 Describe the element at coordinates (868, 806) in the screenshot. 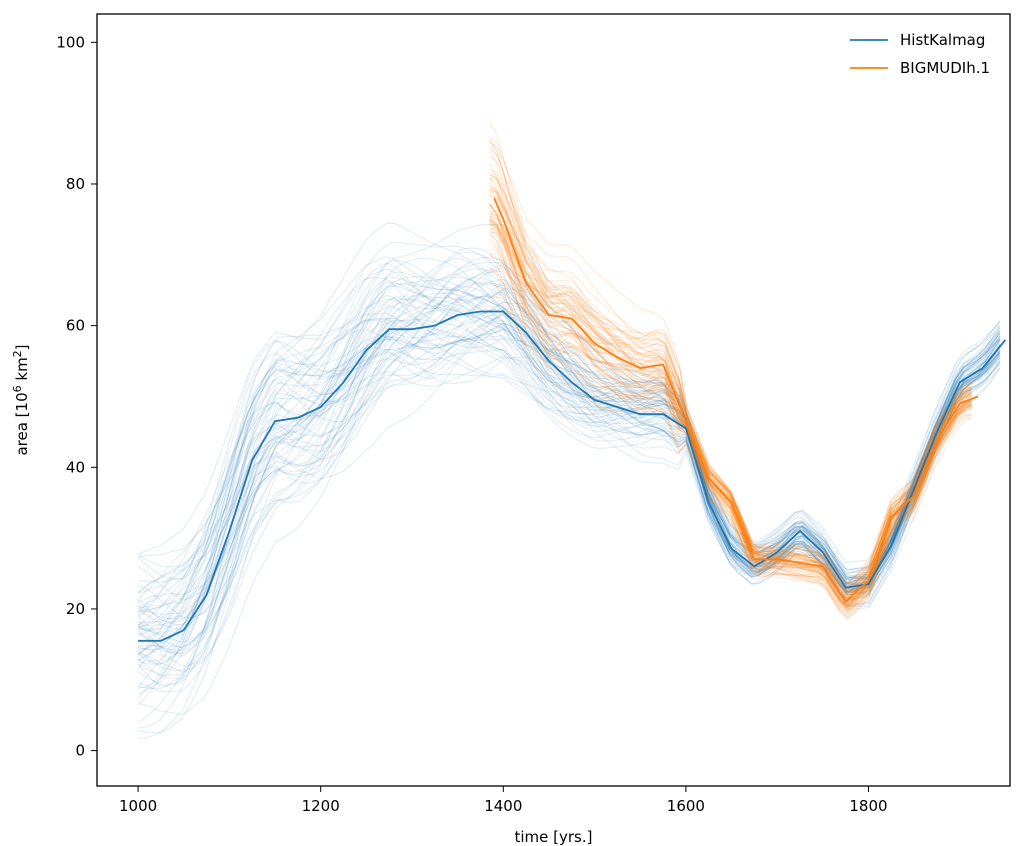

I see `x-tick-label: 1800` at that location.